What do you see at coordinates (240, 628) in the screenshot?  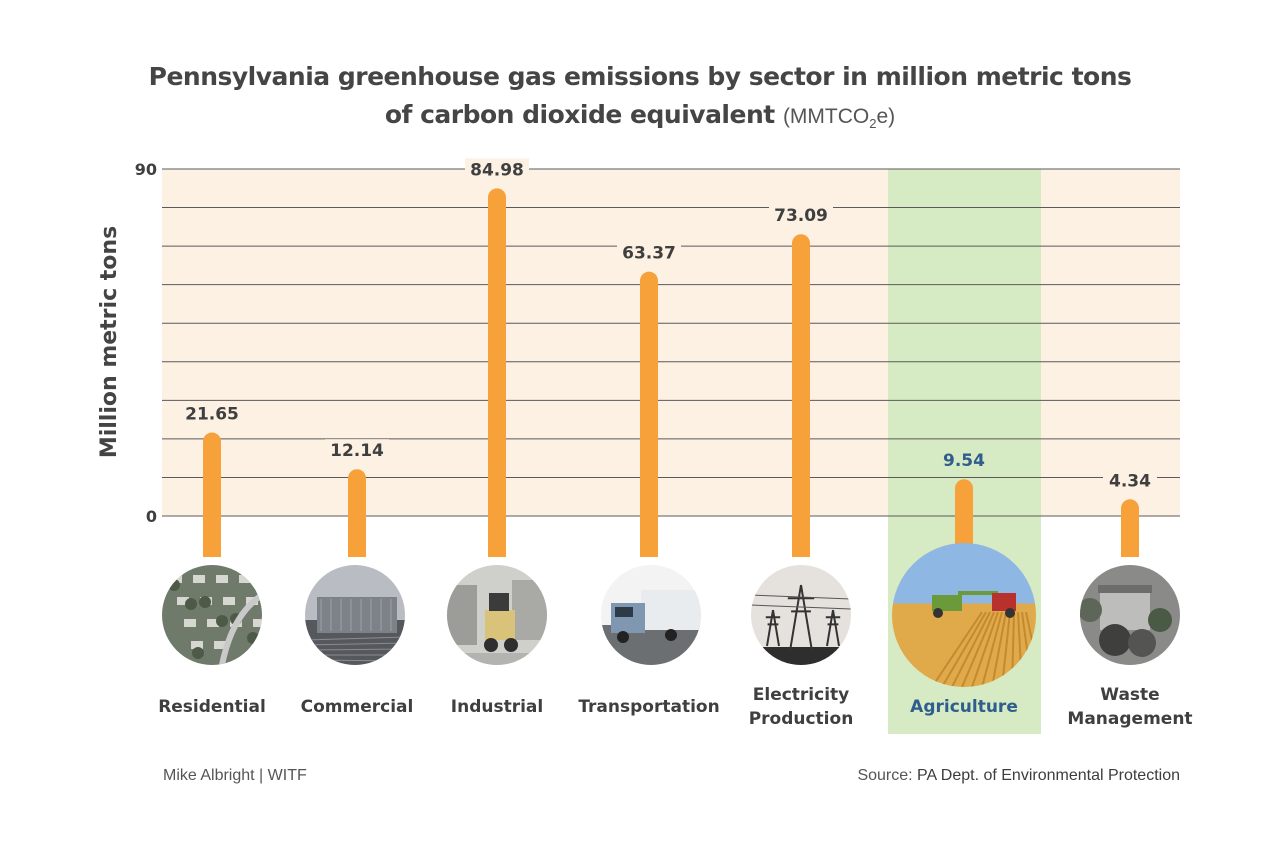 I see `scene-road` at bounding box center [240, 628].